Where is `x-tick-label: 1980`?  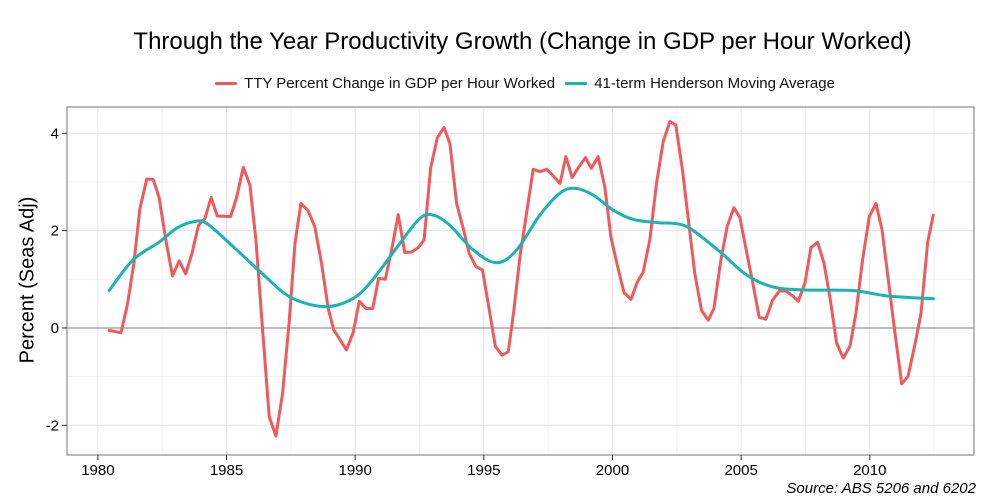
x-tick-label: 1980 is located at coordinates (97, 470).